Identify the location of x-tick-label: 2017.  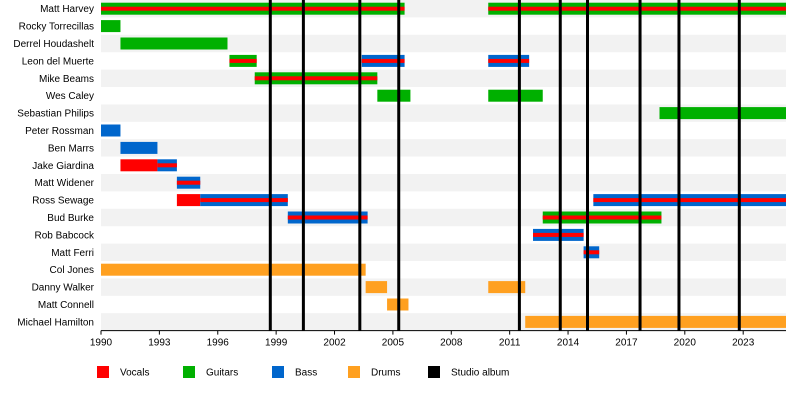
(626, 343).